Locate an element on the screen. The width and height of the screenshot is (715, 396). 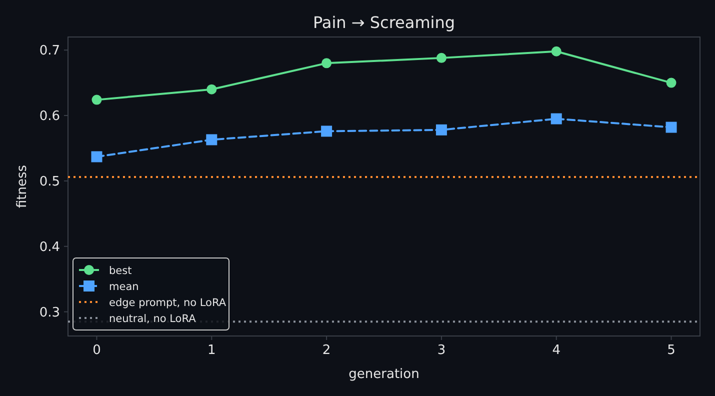
x-tick-label: 2 is located at coordinates (326, 350).